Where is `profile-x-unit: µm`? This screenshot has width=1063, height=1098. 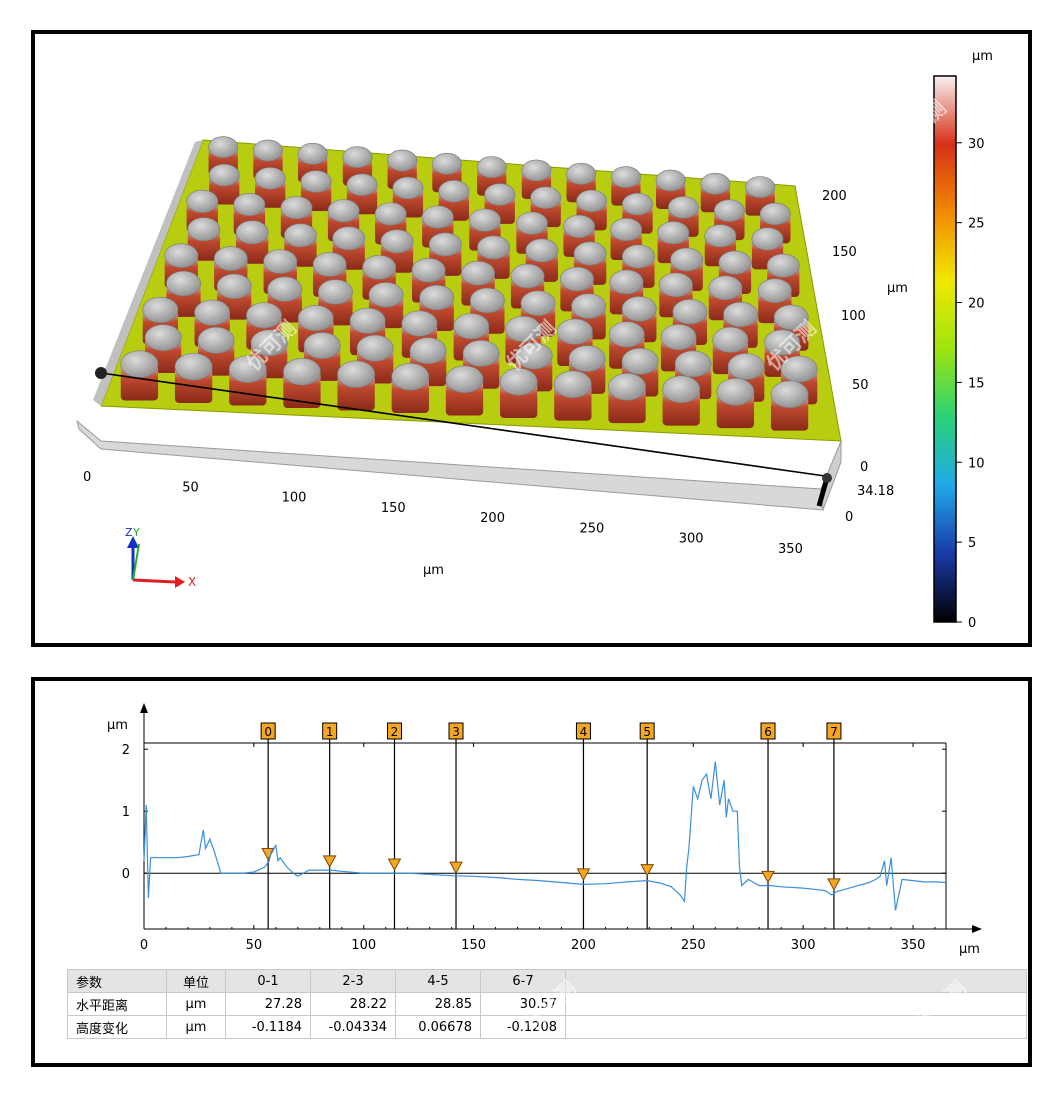 profile-x-unit: µm is located at coordinates (969, 949).